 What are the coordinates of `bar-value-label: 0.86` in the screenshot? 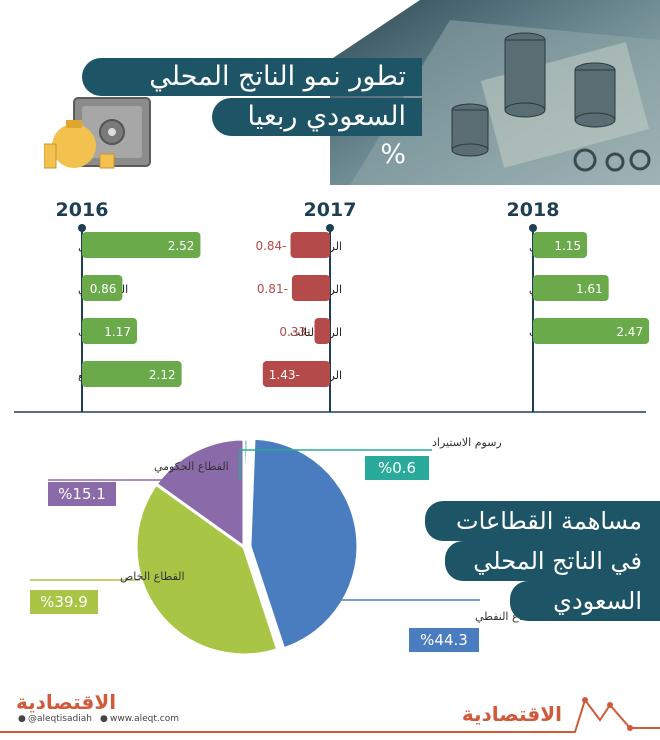 It's located at (103, 289).